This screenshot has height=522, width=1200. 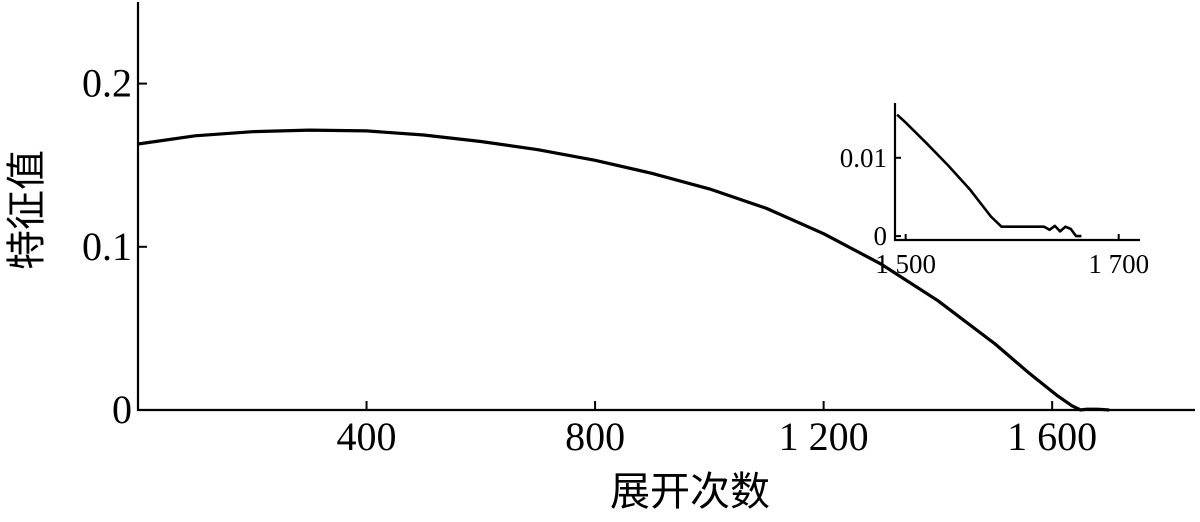 I want to click on inset-x-tick-label: 1 700, so click(x=1118, y=264).